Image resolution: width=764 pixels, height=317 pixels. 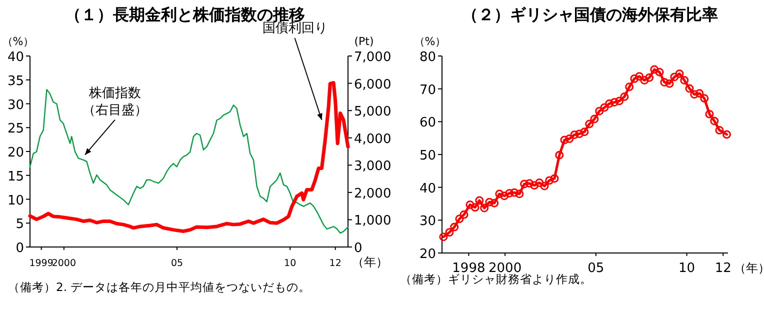 What do you see at coordinates (20, 224) in the screenshot?
I see `y-tick-label: 5` at bounding box center [20, 224].